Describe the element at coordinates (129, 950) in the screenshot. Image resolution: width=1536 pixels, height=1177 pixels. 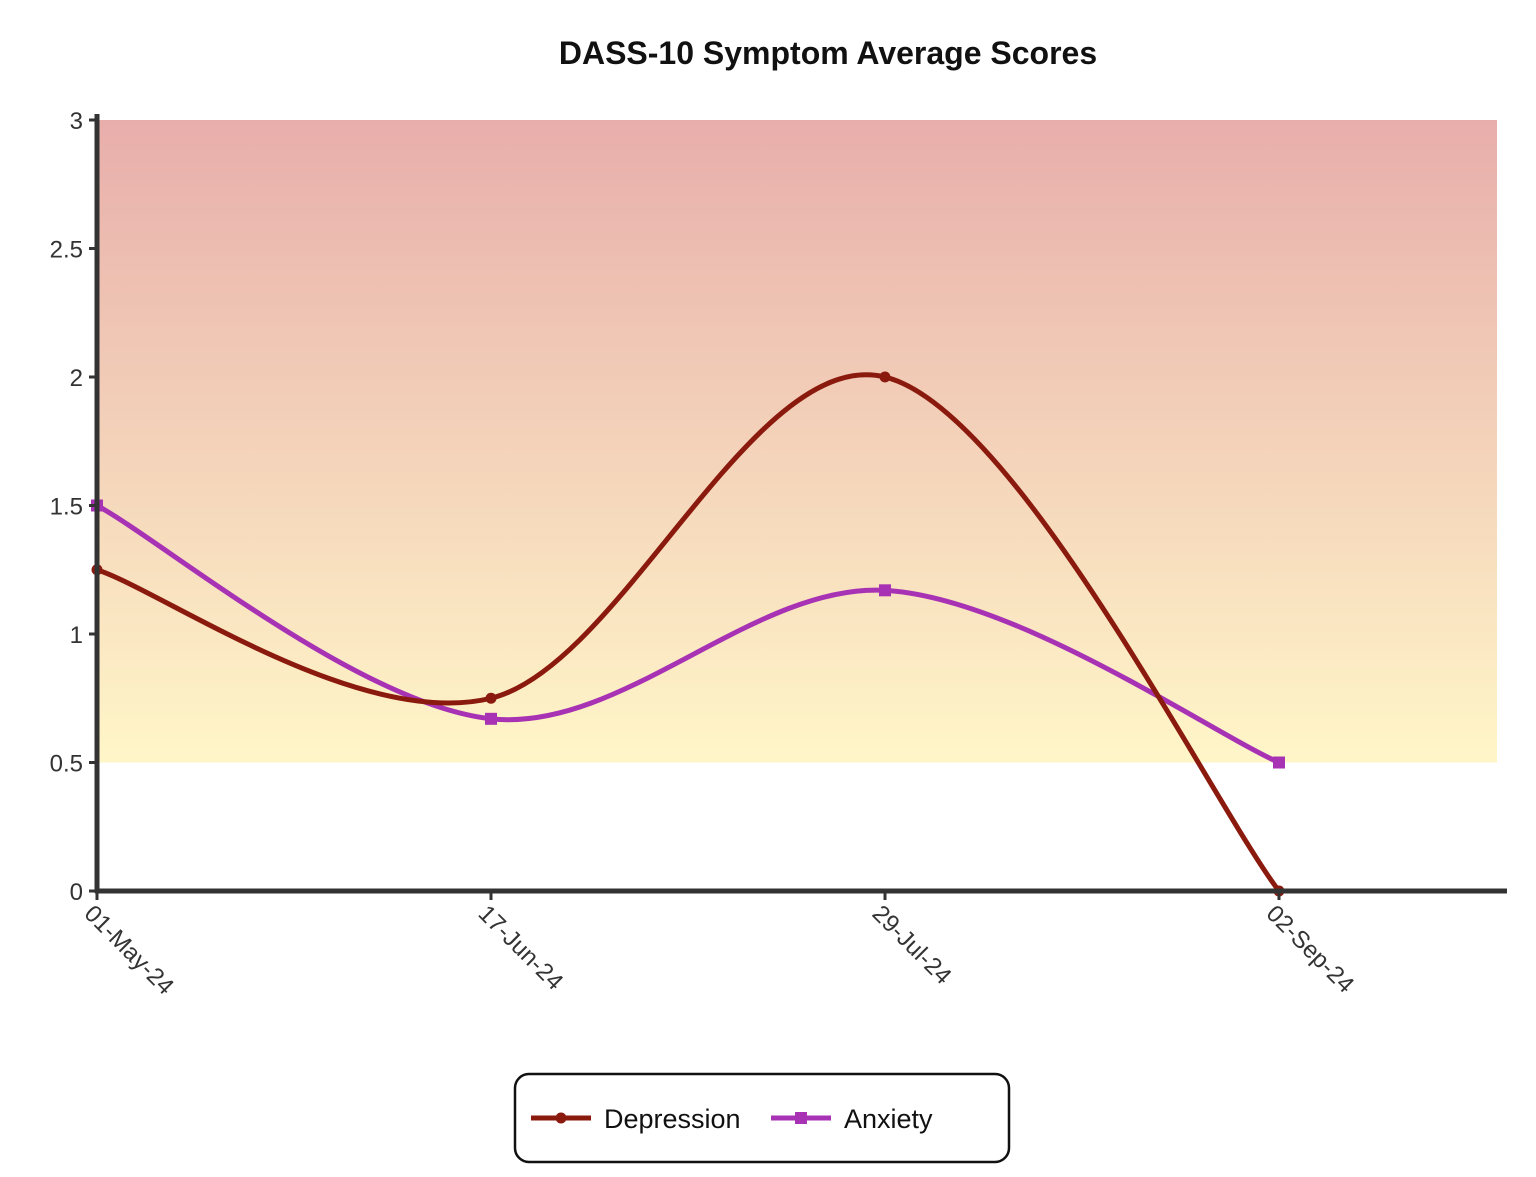
I see `x-tick-label: 01-May-24` at that location.